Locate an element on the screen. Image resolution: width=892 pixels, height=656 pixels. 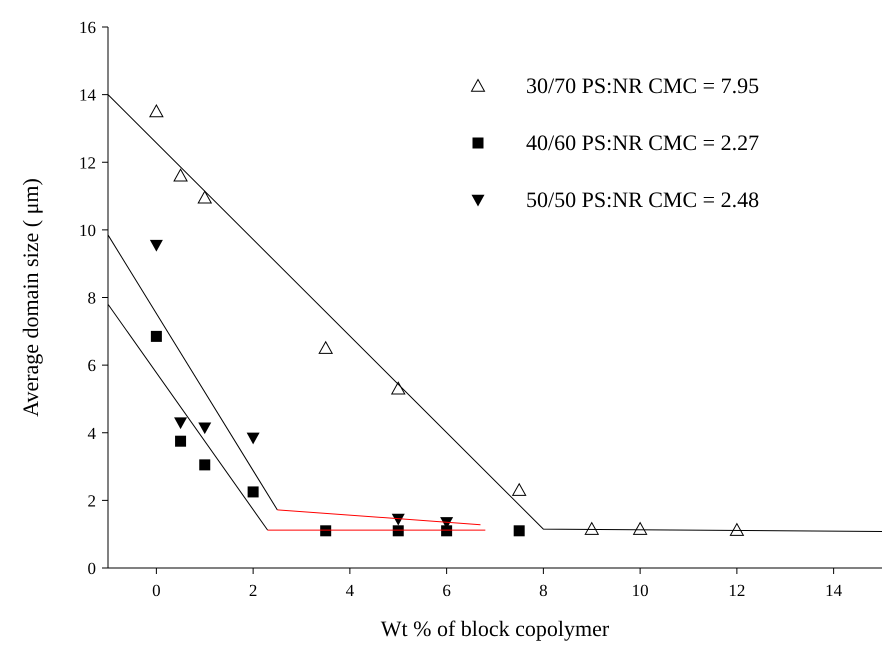
x-tick-label: 12 is located at coordinates (737, 590).